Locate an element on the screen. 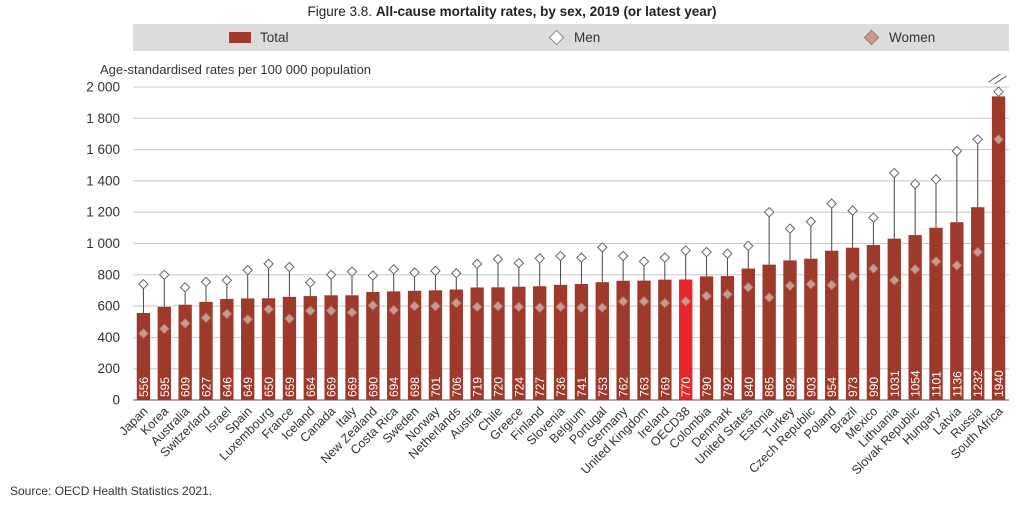 The width and height of the screenshot is (1024, 506). bar-portugal is located at coordinates (602, 341).